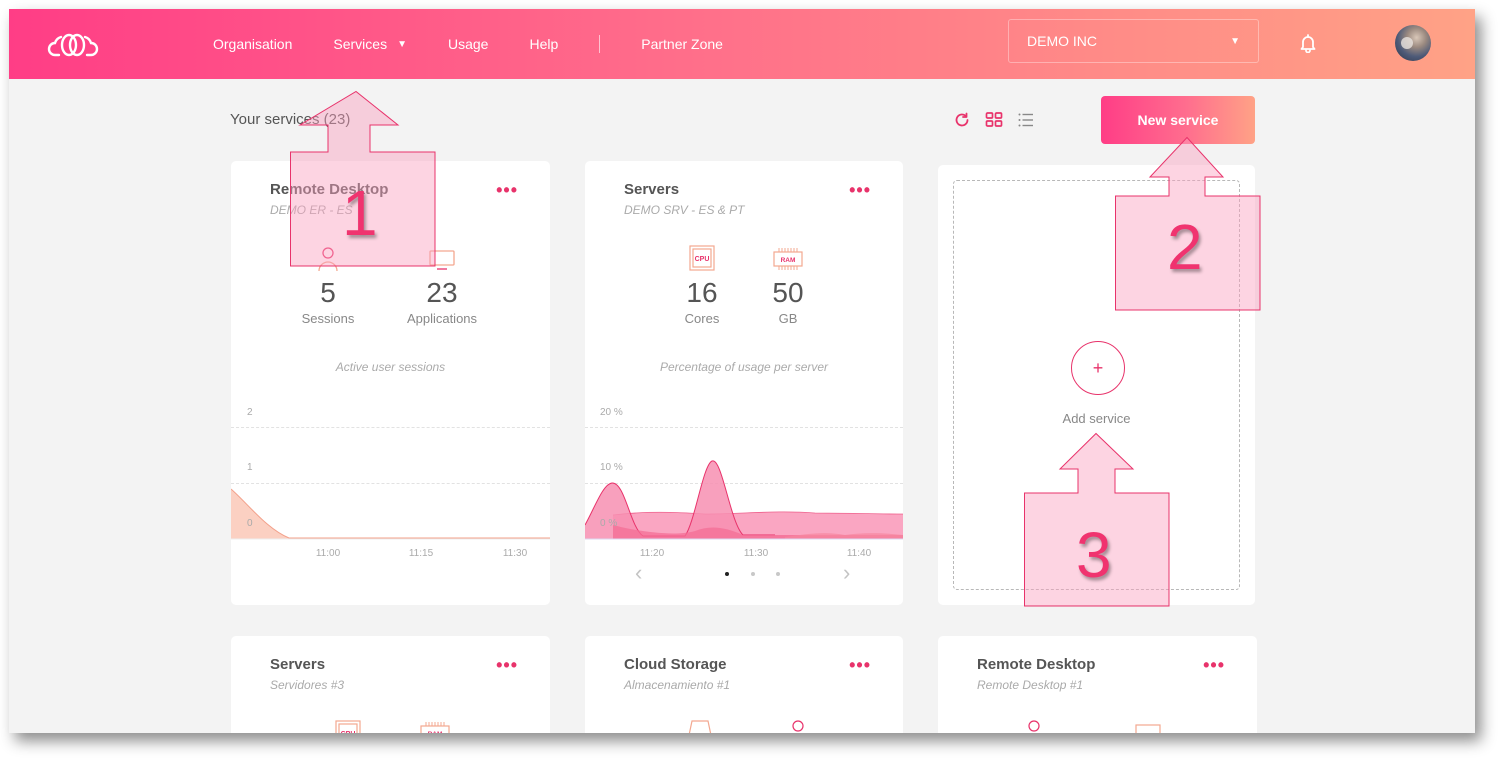 This screenshot has width=1504, height=762. I want to click on plus-icon: +, so click(1098, 367).